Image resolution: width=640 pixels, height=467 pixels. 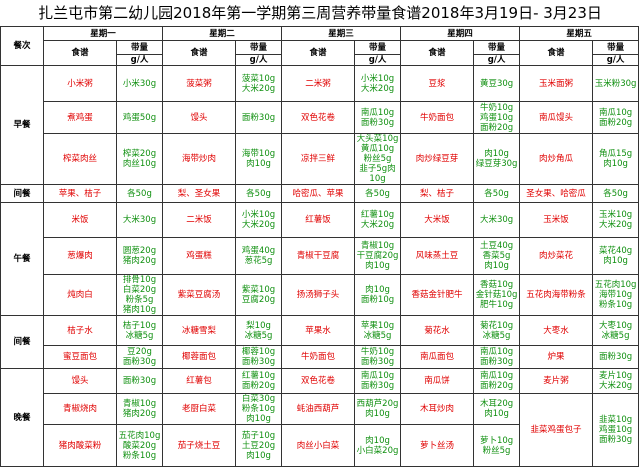 I want to click on dish: 哈密瓜、苹果, so click(x=318, y=193).